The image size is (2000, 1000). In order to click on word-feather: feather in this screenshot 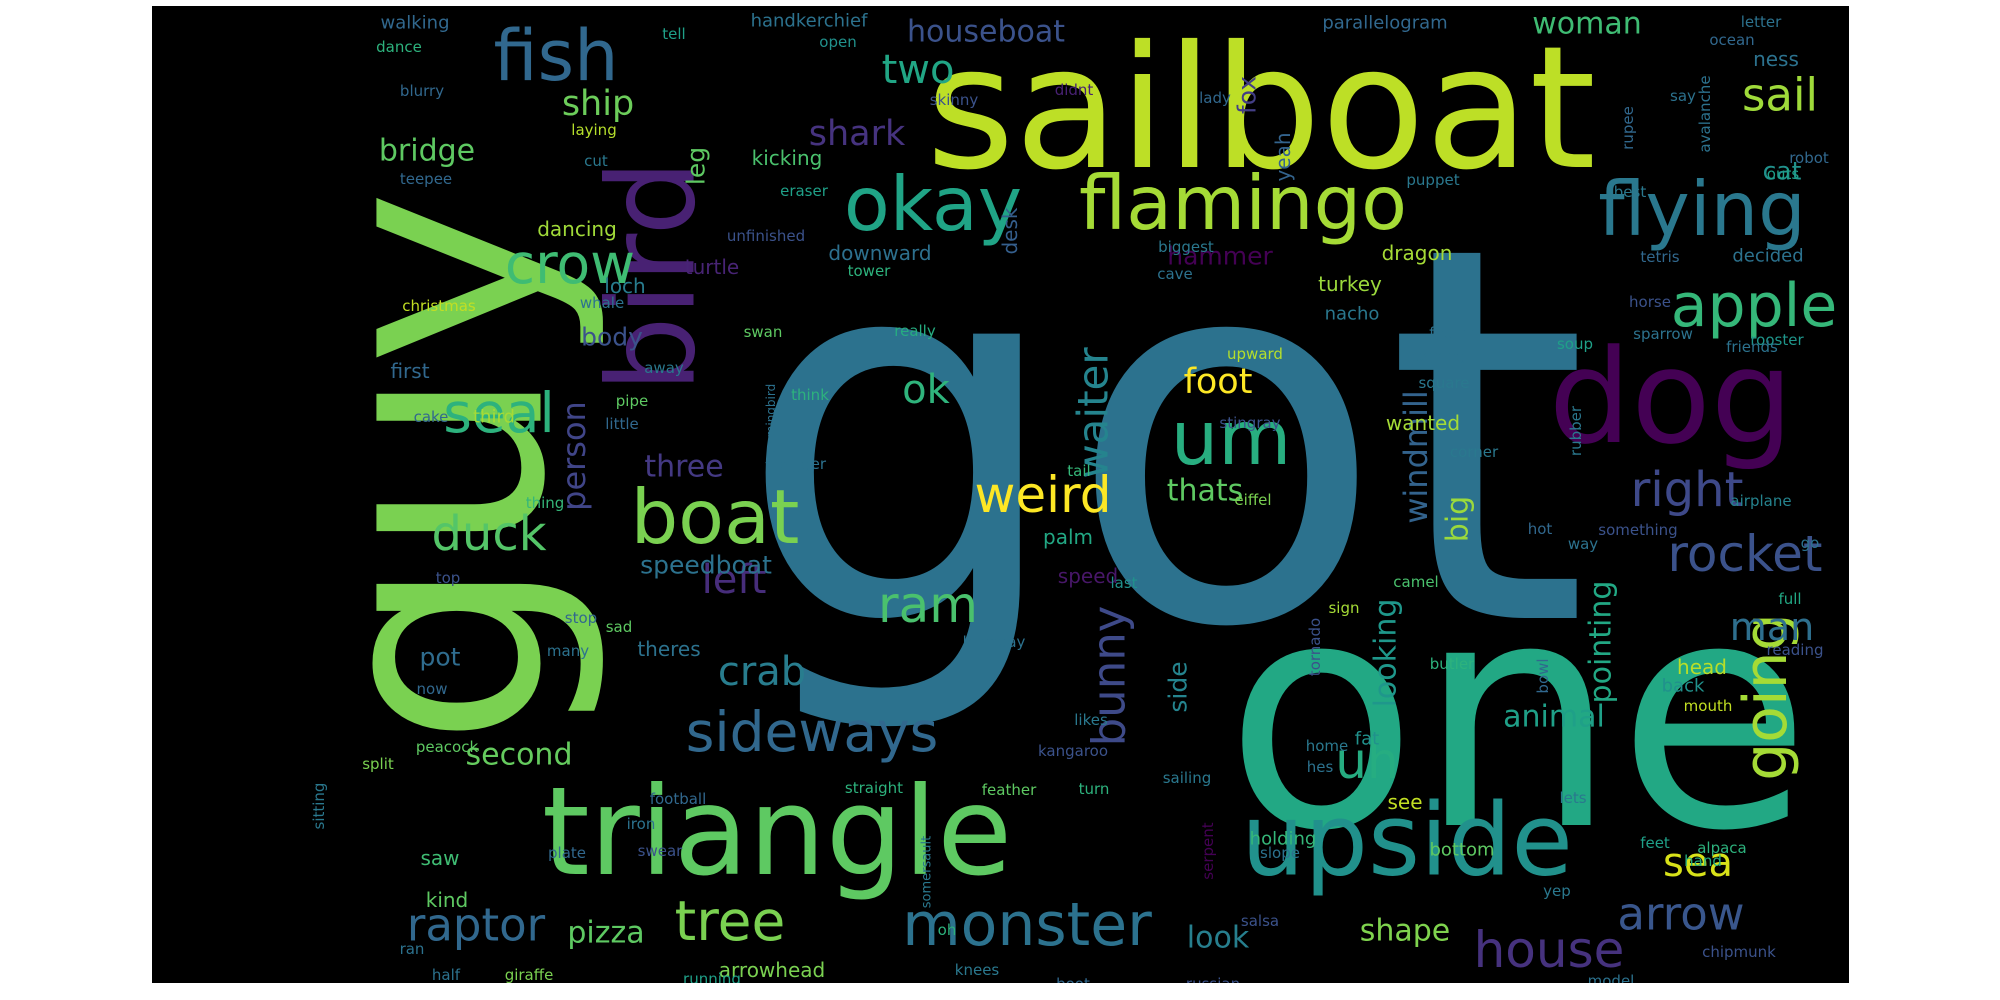, I will do `click(1009, 790)`.